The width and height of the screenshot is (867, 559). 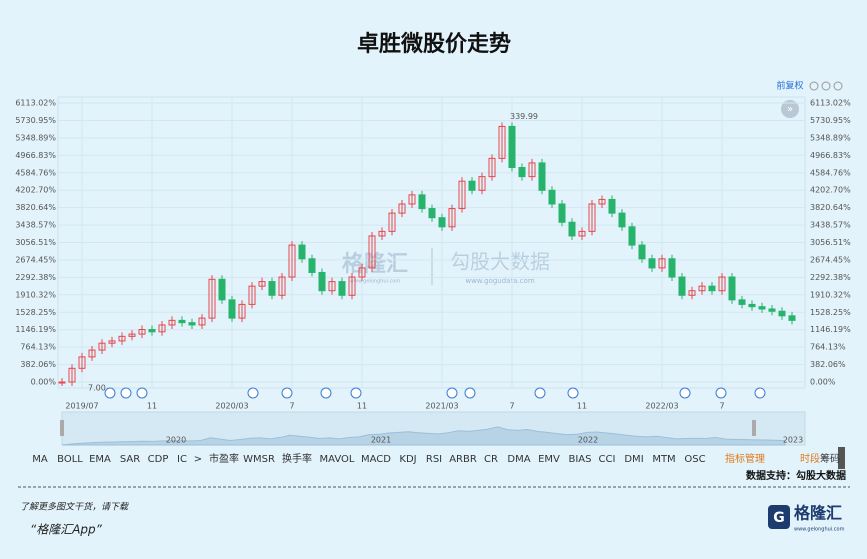 I want to click on logo-icon, so click(x=779, y=517).